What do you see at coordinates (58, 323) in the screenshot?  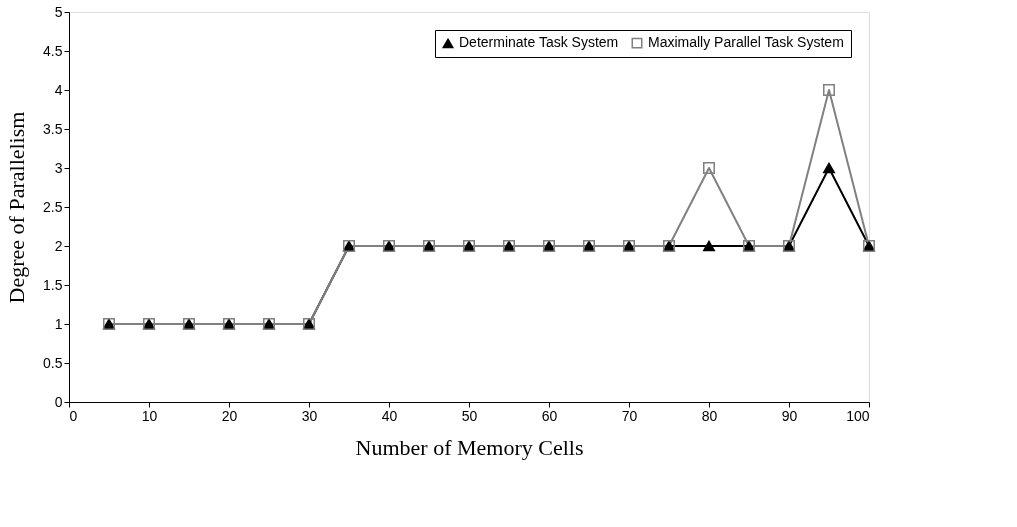 I see `y-tick-label: 1` at bounding box center [58, 323].